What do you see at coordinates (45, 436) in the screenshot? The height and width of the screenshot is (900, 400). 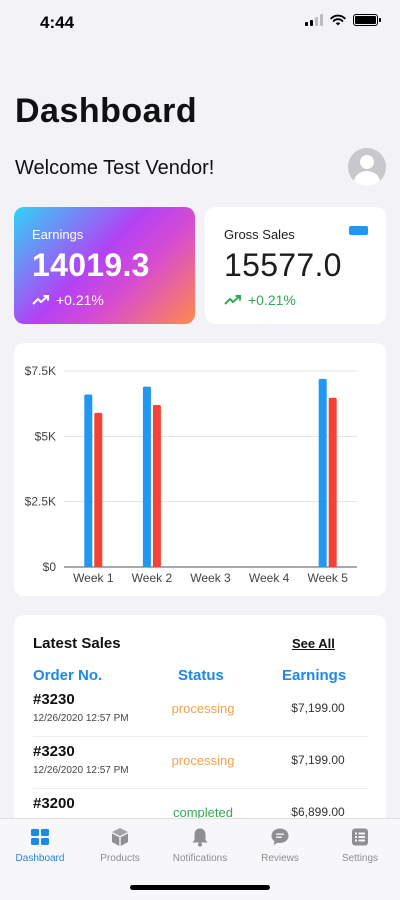 I see `y-tick-label: $5K` at bounding box center [45, 436].